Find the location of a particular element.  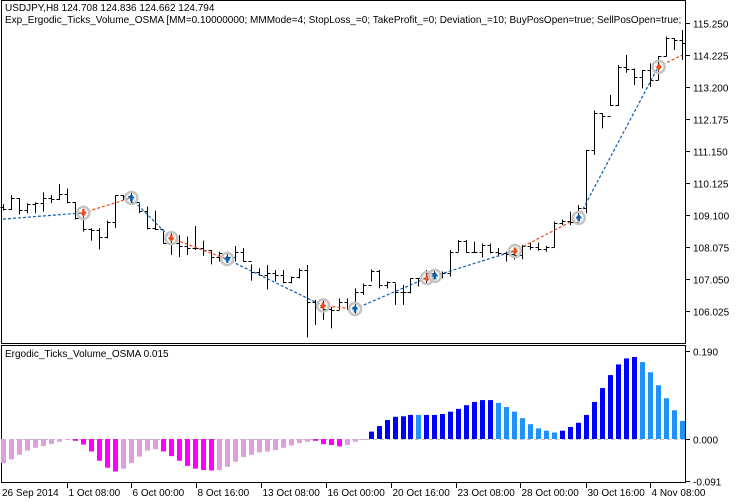

price-tick-label: 108.075 is located at coordinates (711, 249).